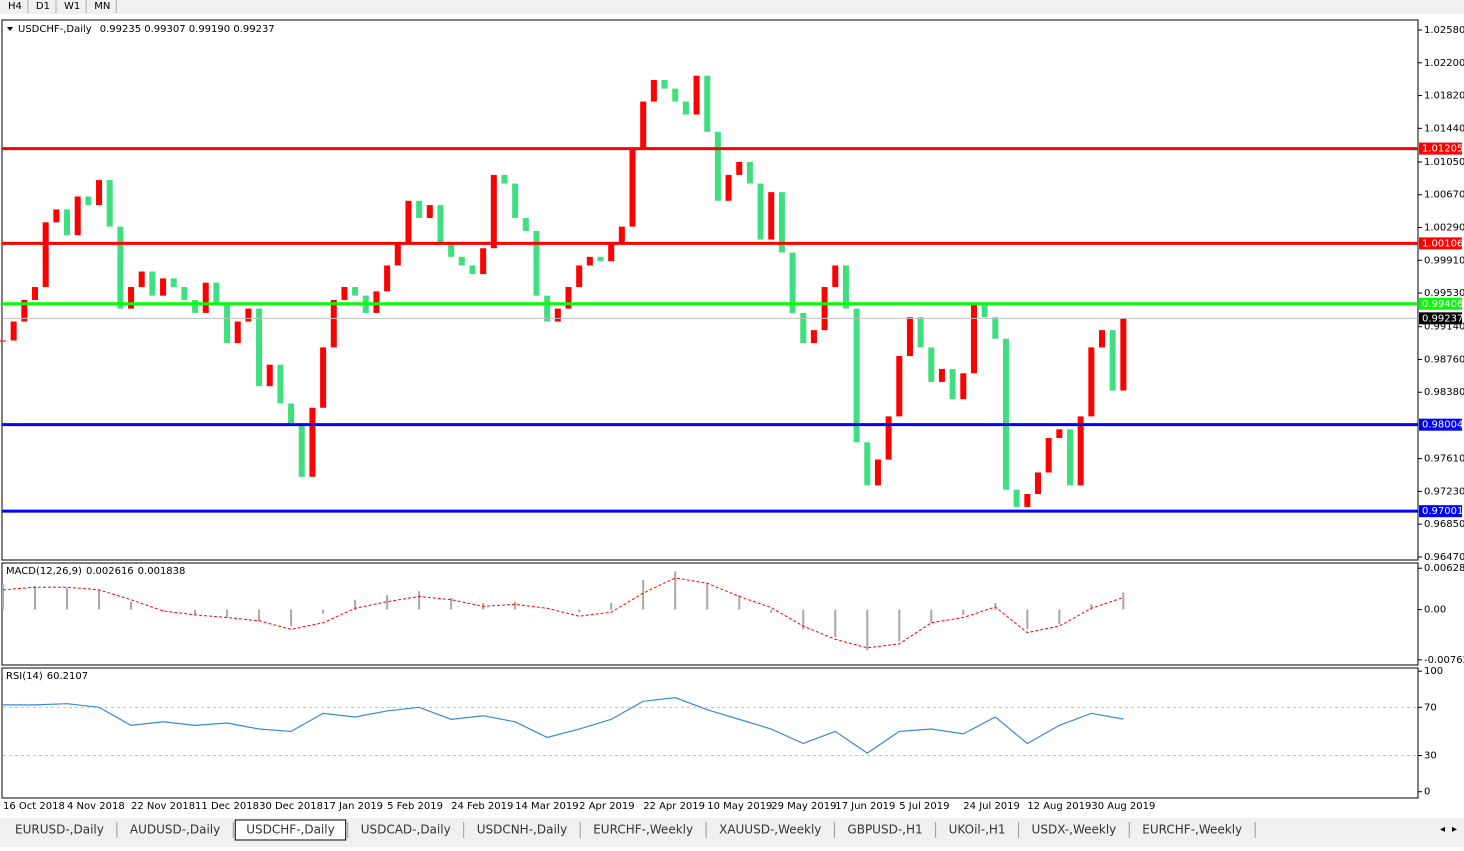 This screenshot has width=1464, height=851. What do you see at coordinates (710, 614) in the screenshot?
I see `macd-panel` at bounding box center [710, 614].